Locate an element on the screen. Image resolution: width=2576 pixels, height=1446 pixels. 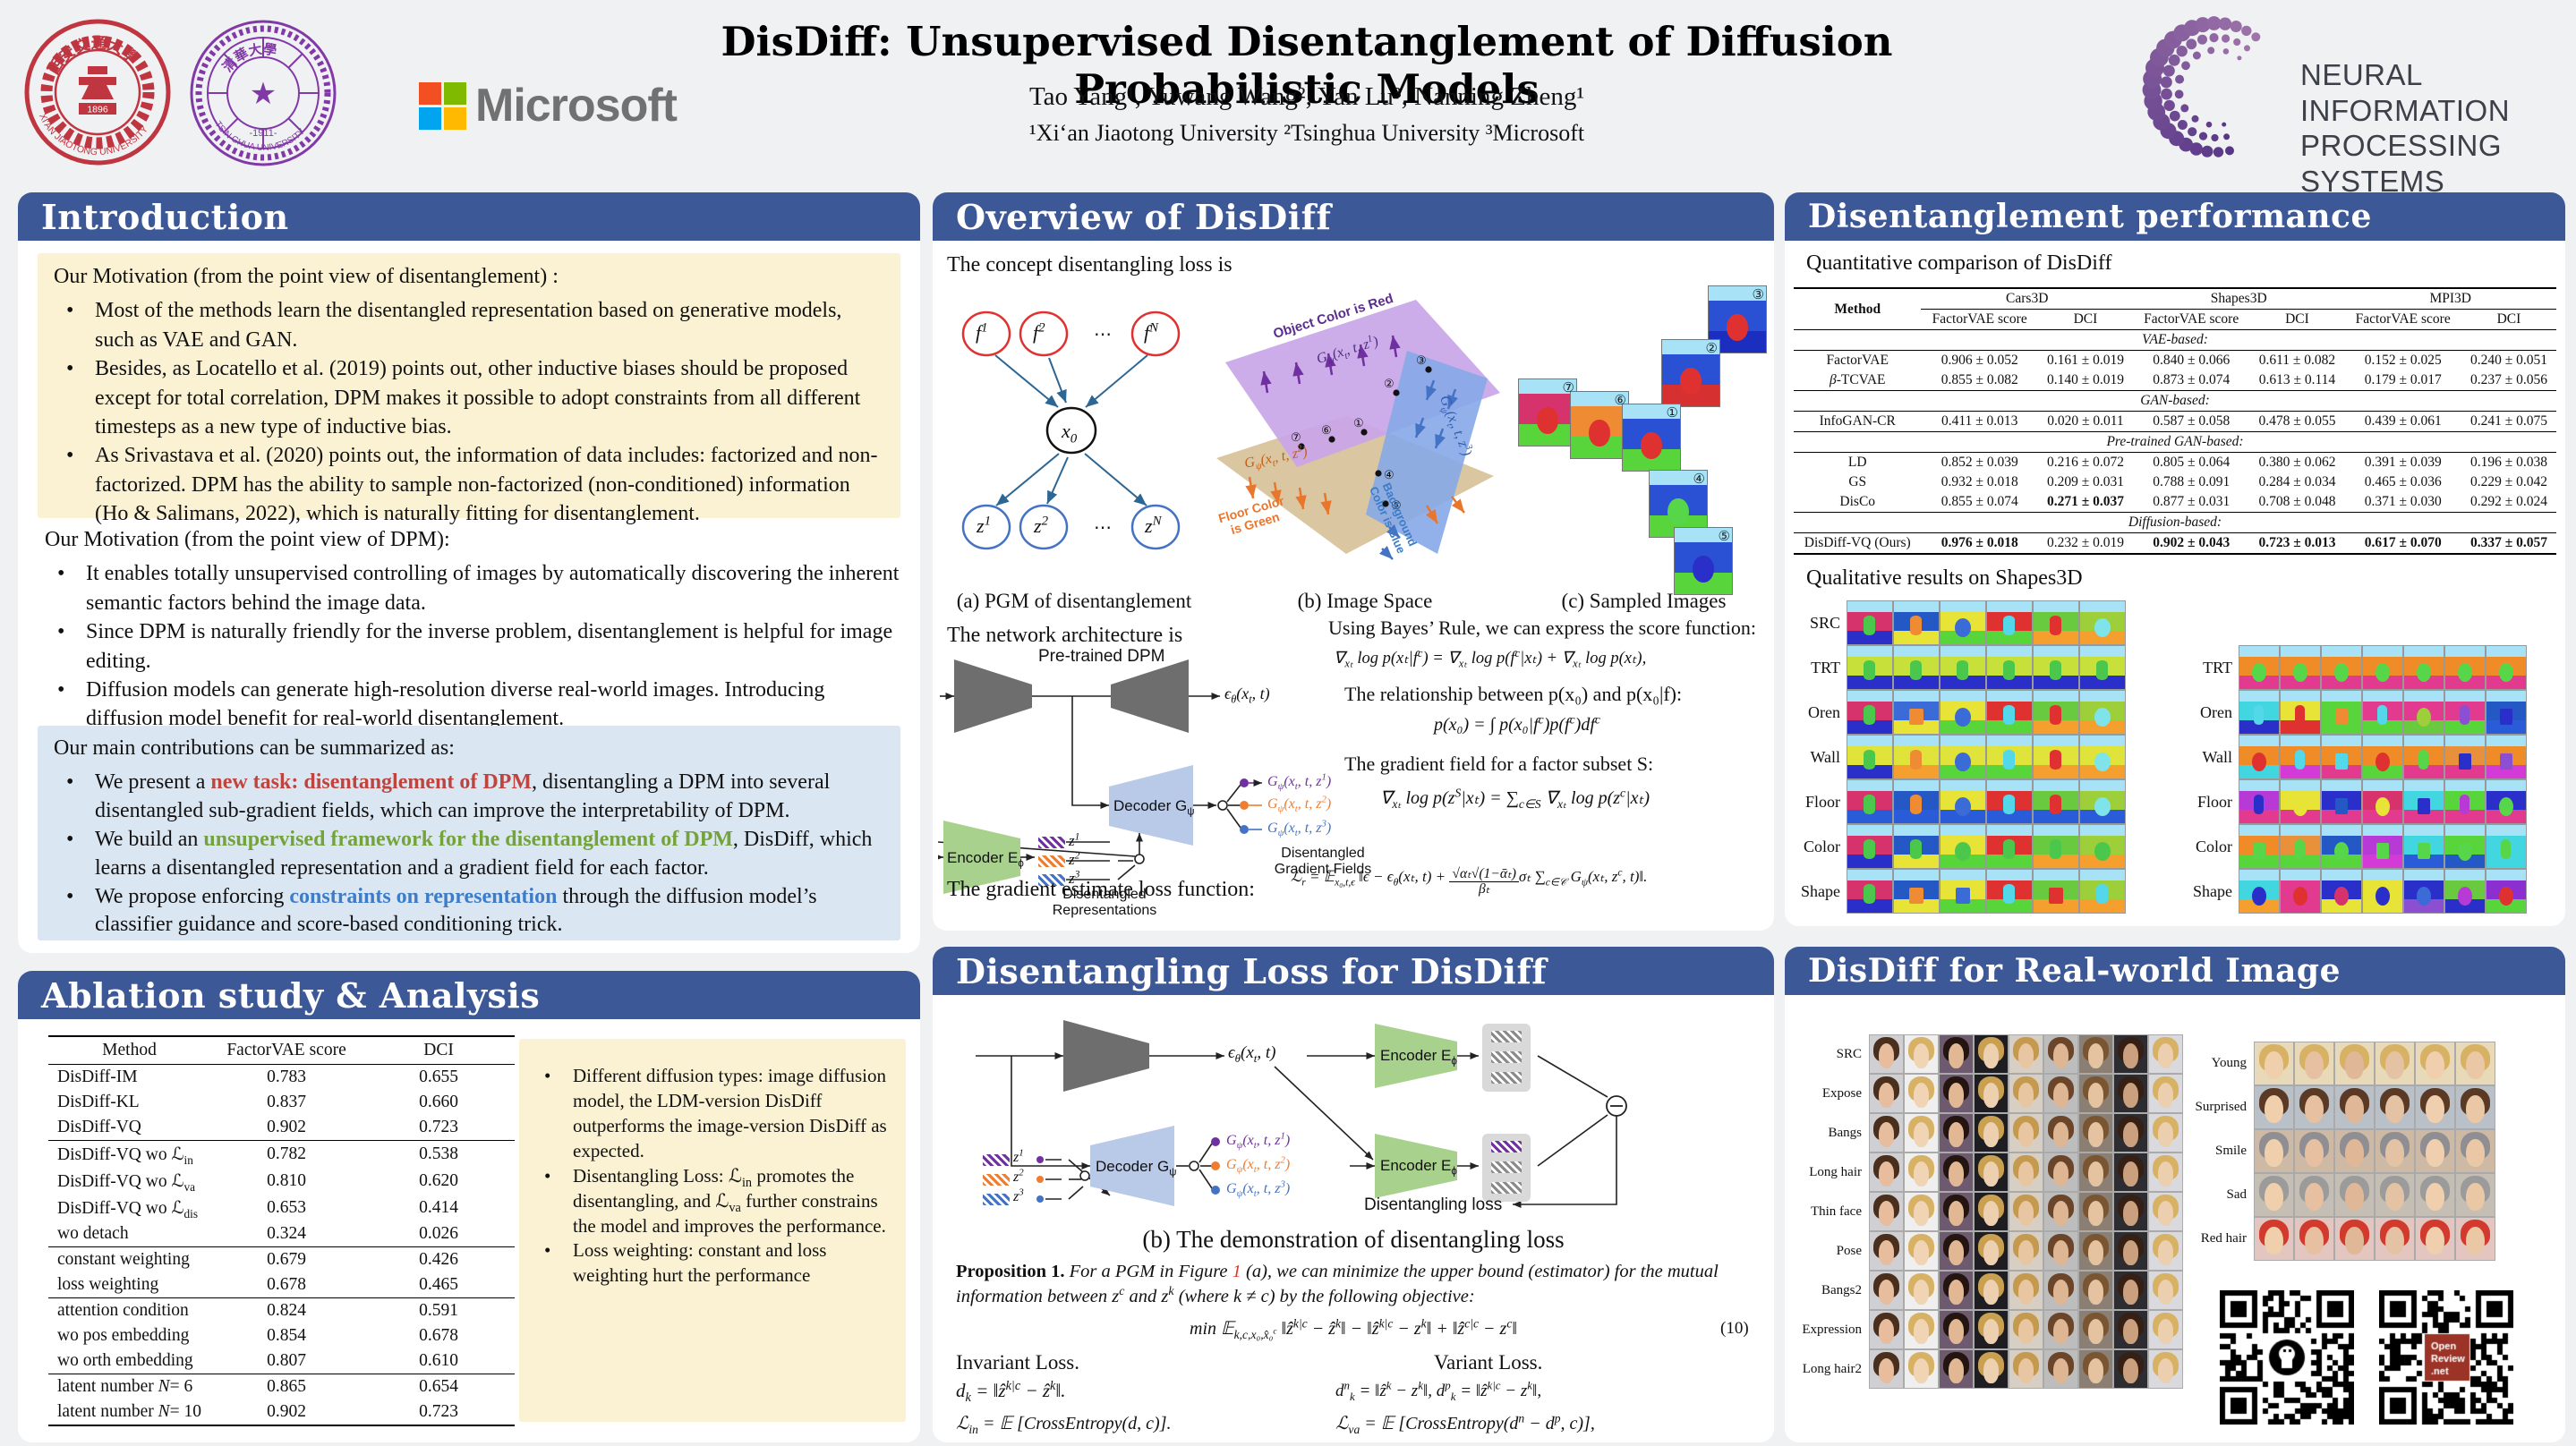
ffhq-attribute-grid: Young Surprised Smile Sad Red hair is located at coordinates (2342, 1152).